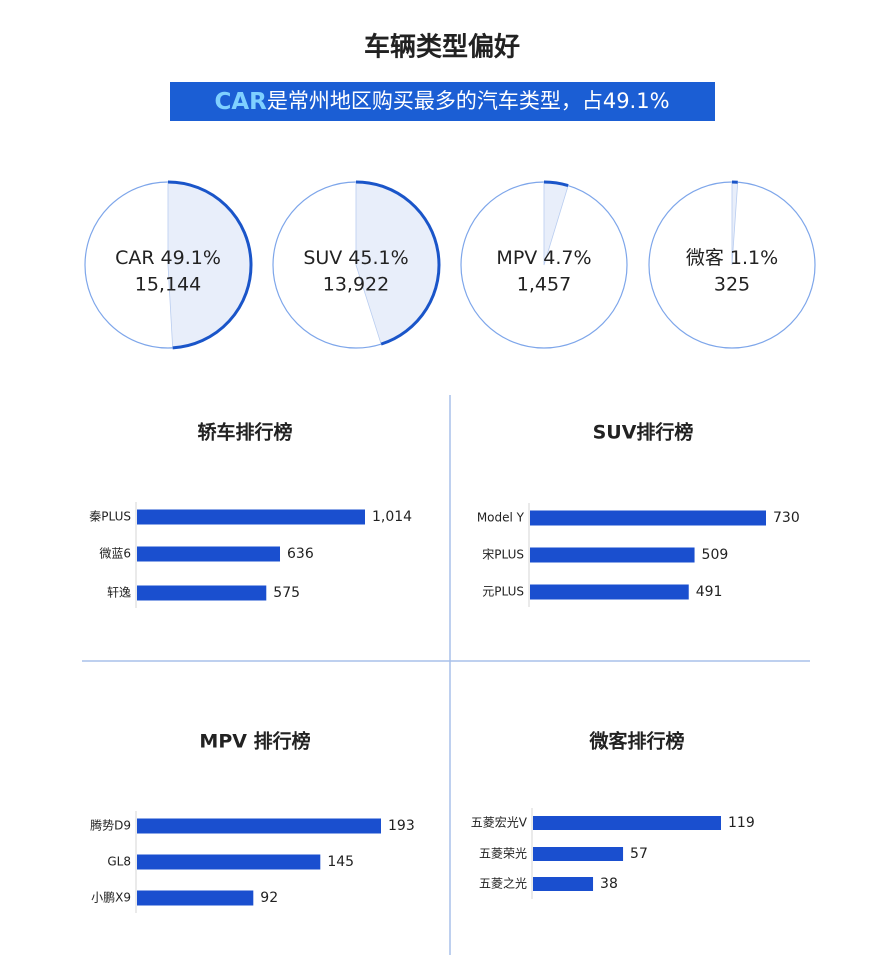 This screenshot has width=885, height=978. Describe the element at coordinates (168, 285) in the screenshot. I see `pie-count: 15,144` at that location.